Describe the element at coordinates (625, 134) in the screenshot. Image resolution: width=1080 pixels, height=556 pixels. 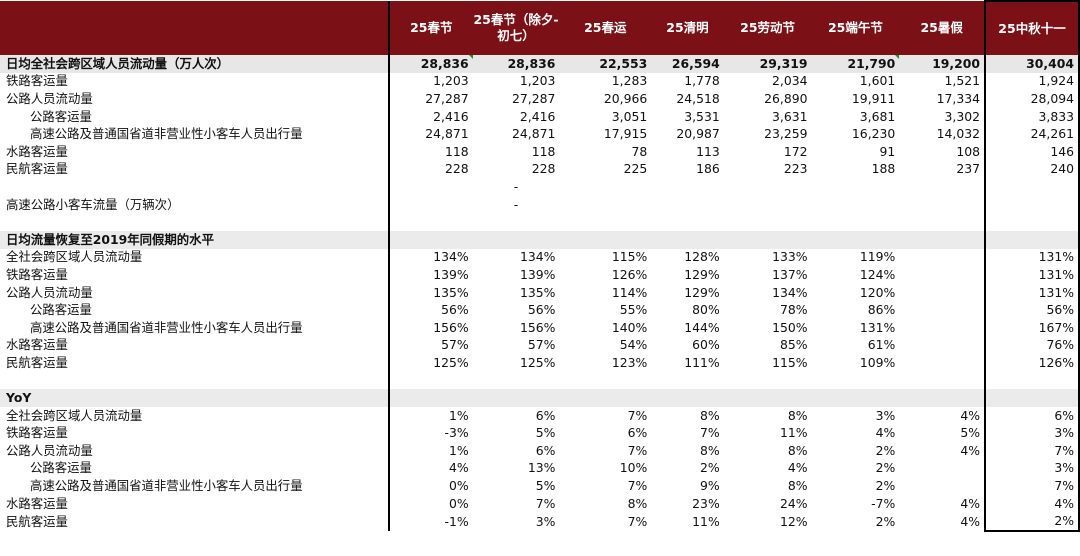
I see `table-cell: 17,915` at that location.